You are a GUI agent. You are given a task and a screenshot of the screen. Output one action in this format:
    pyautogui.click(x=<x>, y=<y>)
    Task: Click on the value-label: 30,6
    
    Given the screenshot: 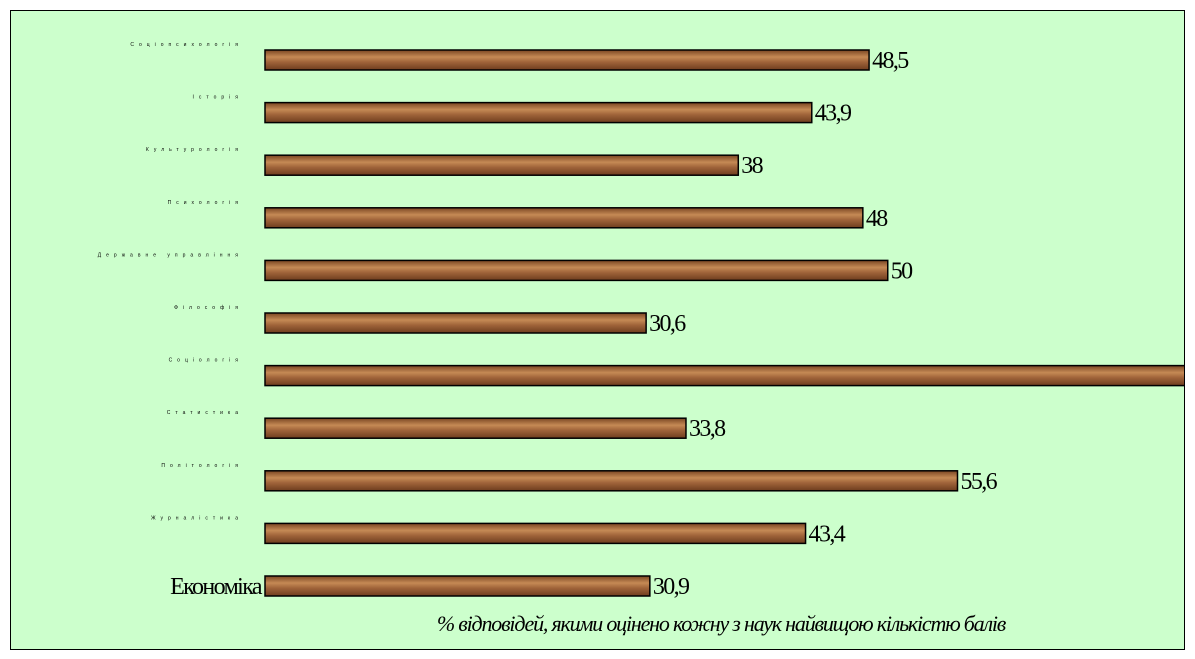 What is the action you would take?
    pyautogui.click(x=667, y=324)
    